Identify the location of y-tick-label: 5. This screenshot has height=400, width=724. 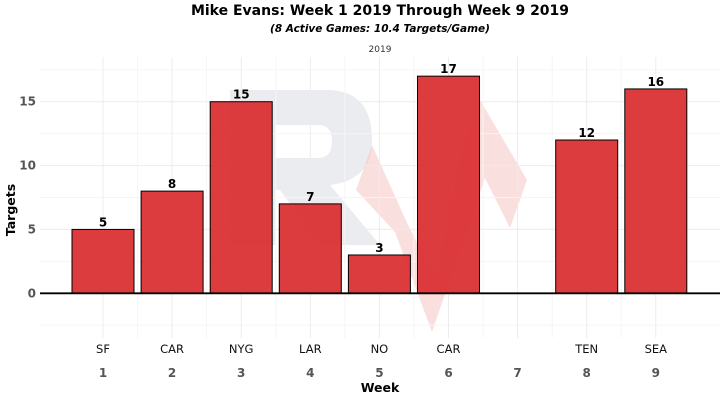
(32, 229).